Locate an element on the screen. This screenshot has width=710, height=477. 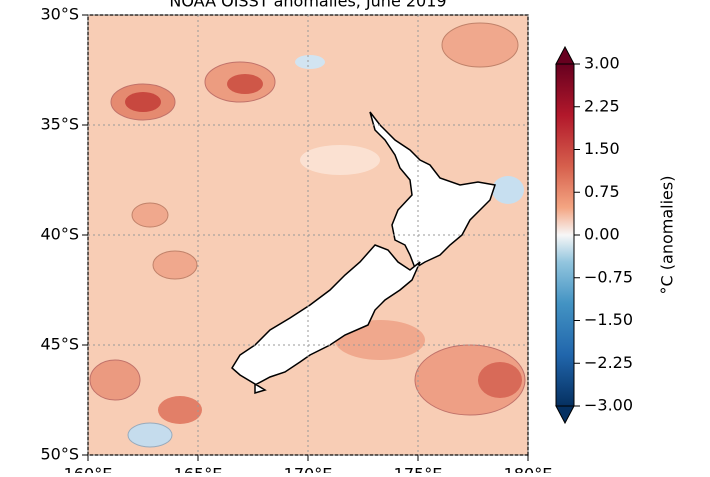
colorbar-tick-label: 2.25 is located at coordinates (602, 105).